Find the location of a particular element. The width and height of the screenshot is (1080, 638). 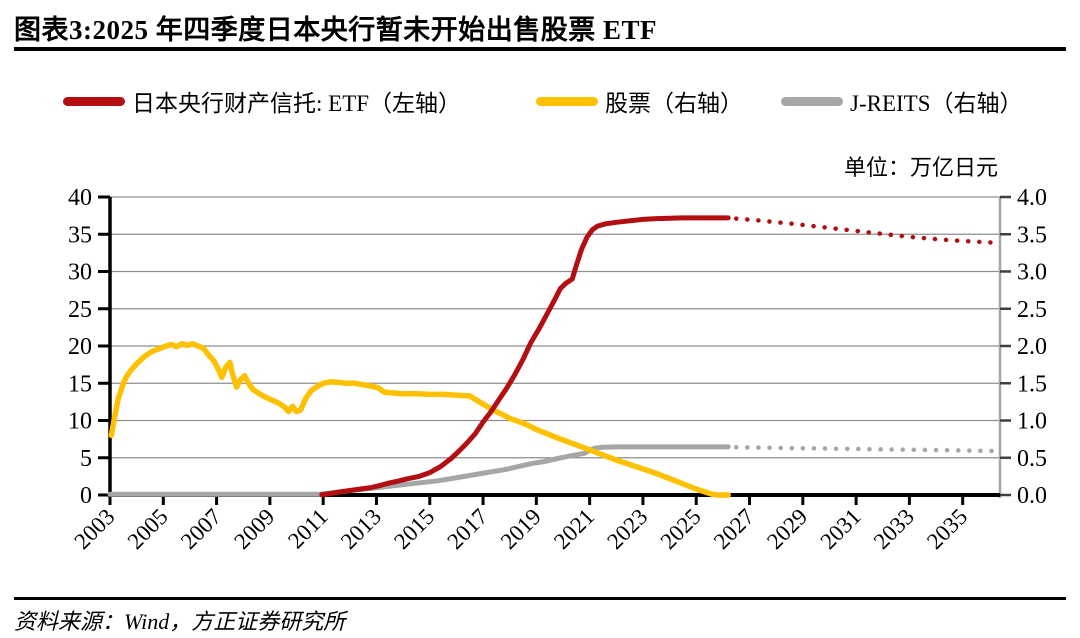

legend-label-jreits: J-REITS（右轴） is located at coordinates (936, 103).